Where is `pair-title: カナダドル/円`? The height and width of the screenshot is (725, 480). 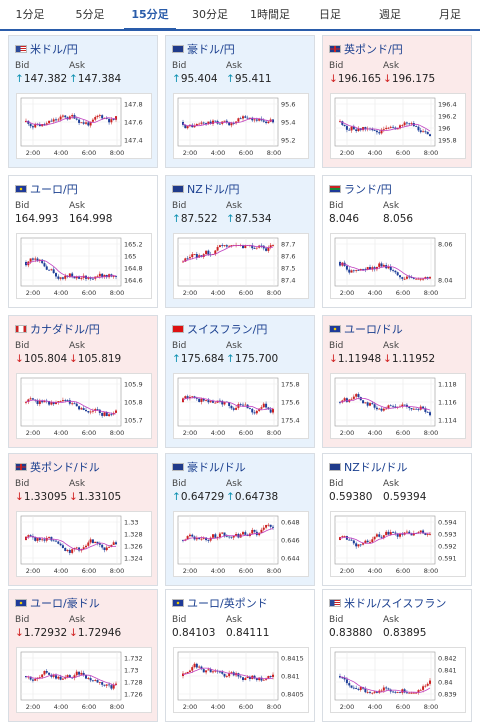 pair-title: カナダドル/円 is located at coordinates (57, 328).